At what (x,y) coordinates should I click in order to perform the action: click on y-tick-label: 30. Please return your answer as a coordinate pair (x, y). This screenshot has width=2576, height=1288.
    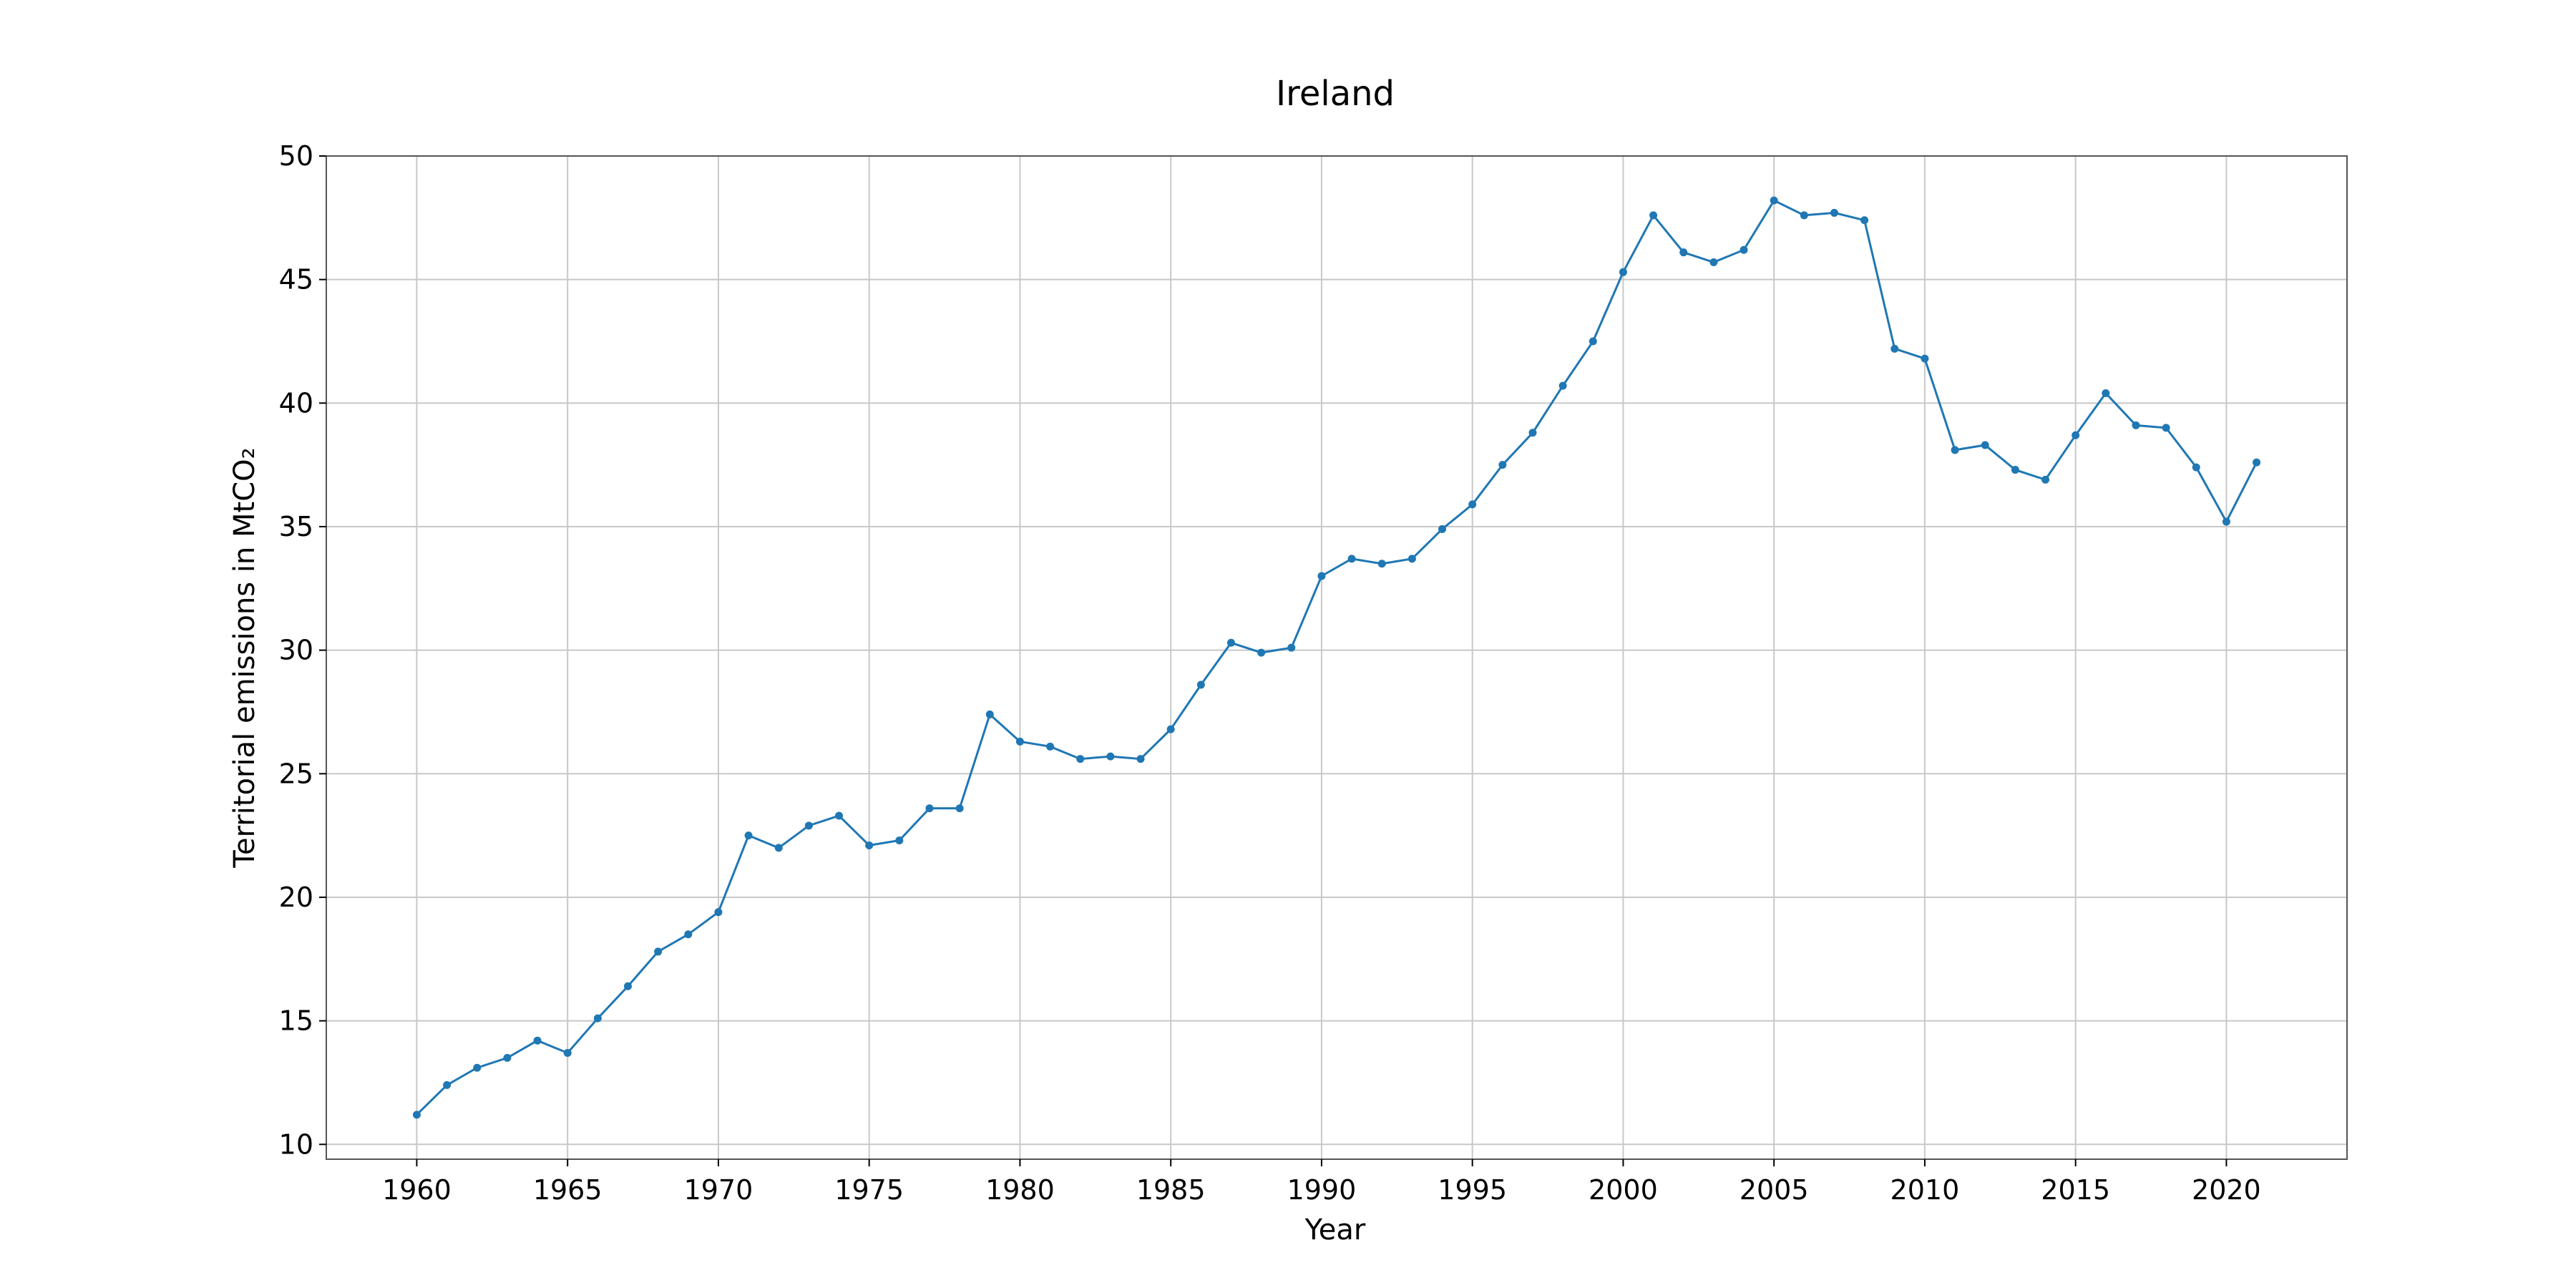
    Looking at the image, I should click on (296, 650).